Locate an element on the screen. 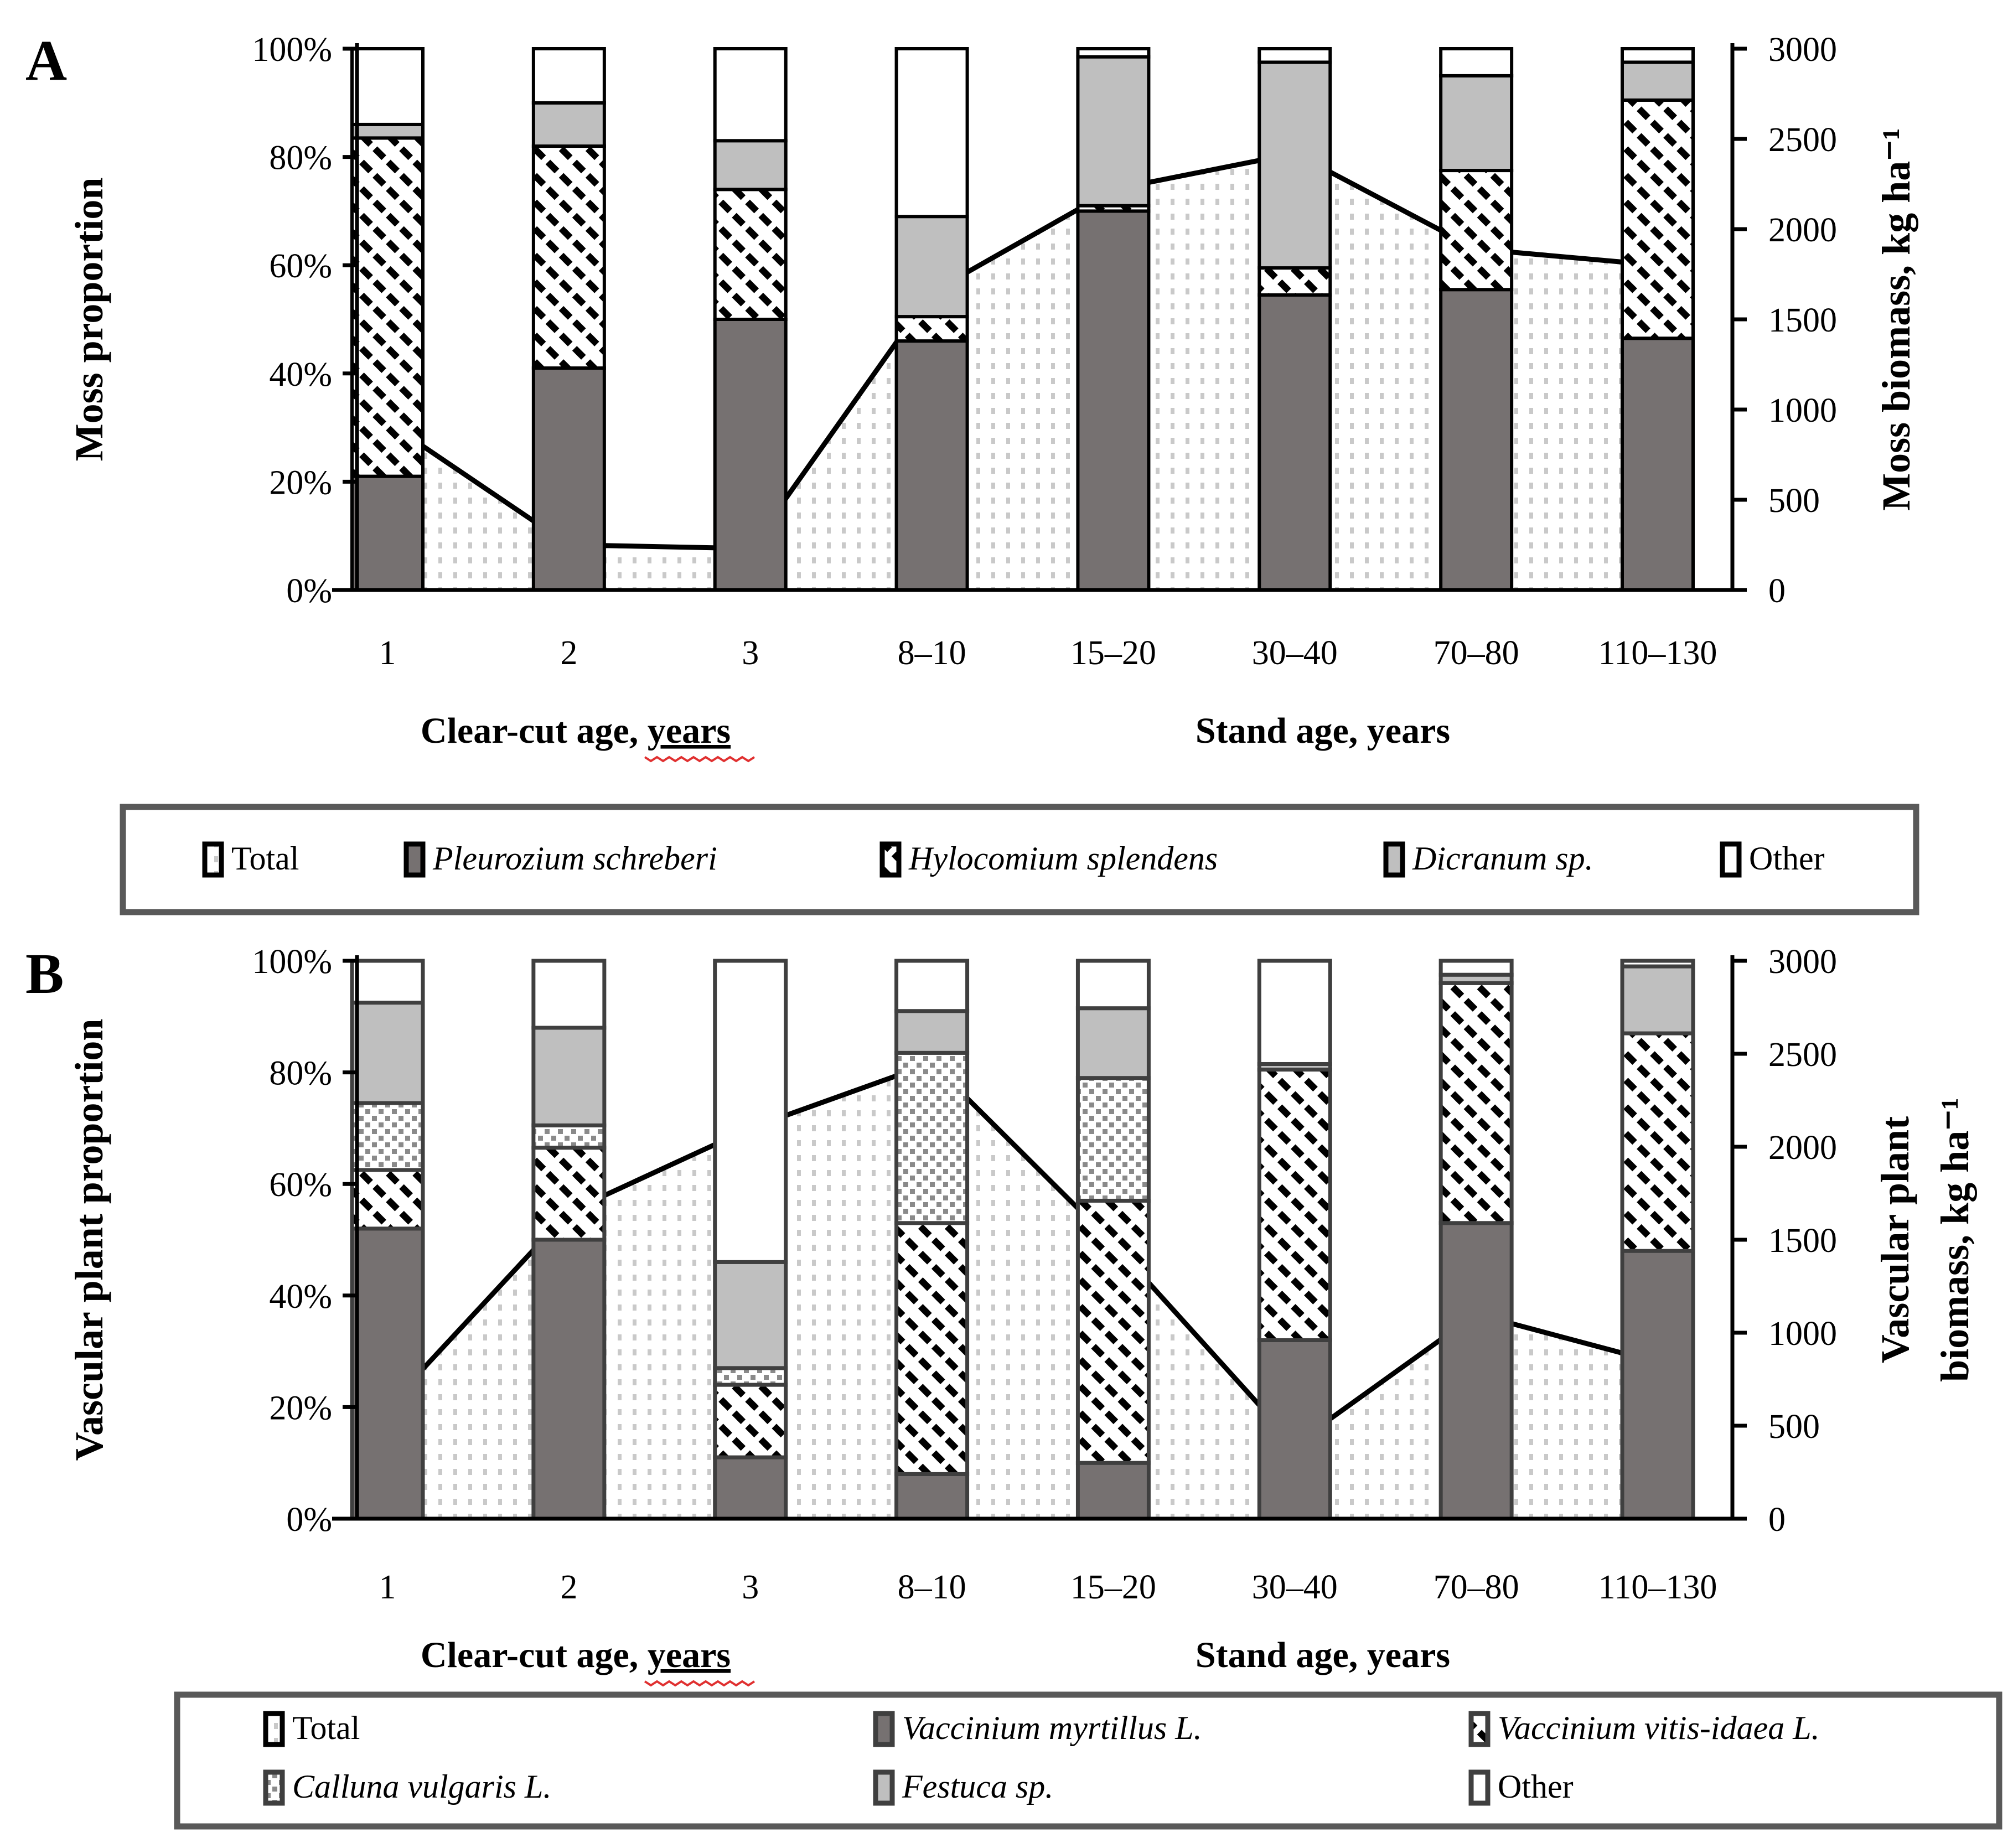 The image size is (2013, 1848). left-tick-label: 60% is located at coordinates (300, 266).